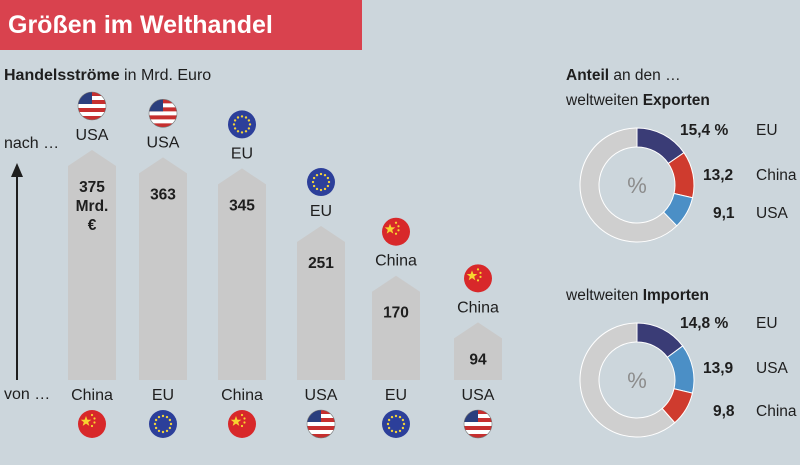  What do you see at coordinates (92, 135) in the screenshot?
I see `flow-to-label-0: USA` at bounding box center [92, 135].